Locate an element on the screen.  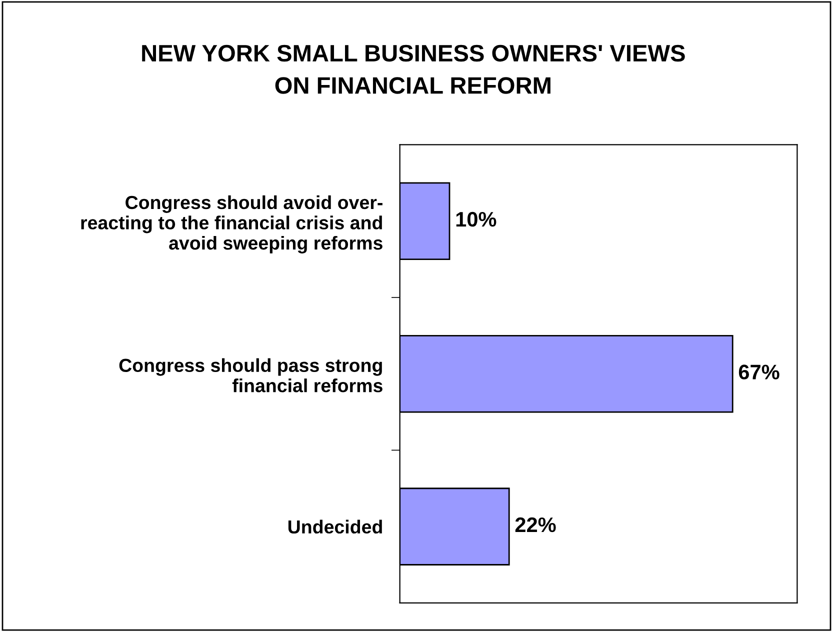
chart-title: NEW YORK SMALL BUSINESS OWNERS' VIEWS ON FINANCIAL REFORM is located at coordinates (413, 69).